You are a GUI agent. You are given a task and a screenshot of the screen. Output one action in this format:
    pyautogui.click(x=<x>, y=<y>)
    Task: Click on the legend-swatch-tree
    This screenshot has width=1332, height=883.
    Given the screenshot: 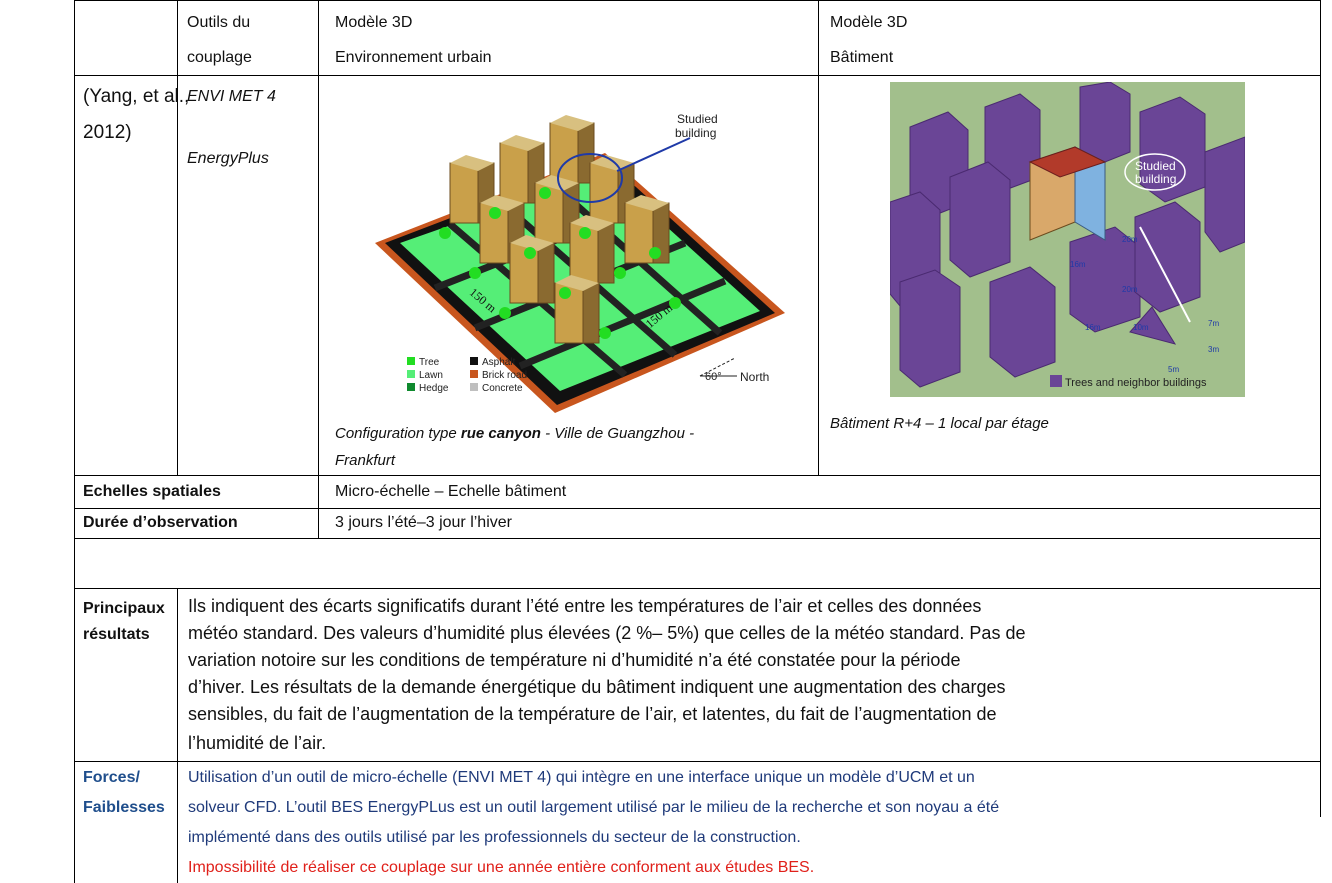 What is the action you would take?
    pyautogui.click(x=411, y=361)
    